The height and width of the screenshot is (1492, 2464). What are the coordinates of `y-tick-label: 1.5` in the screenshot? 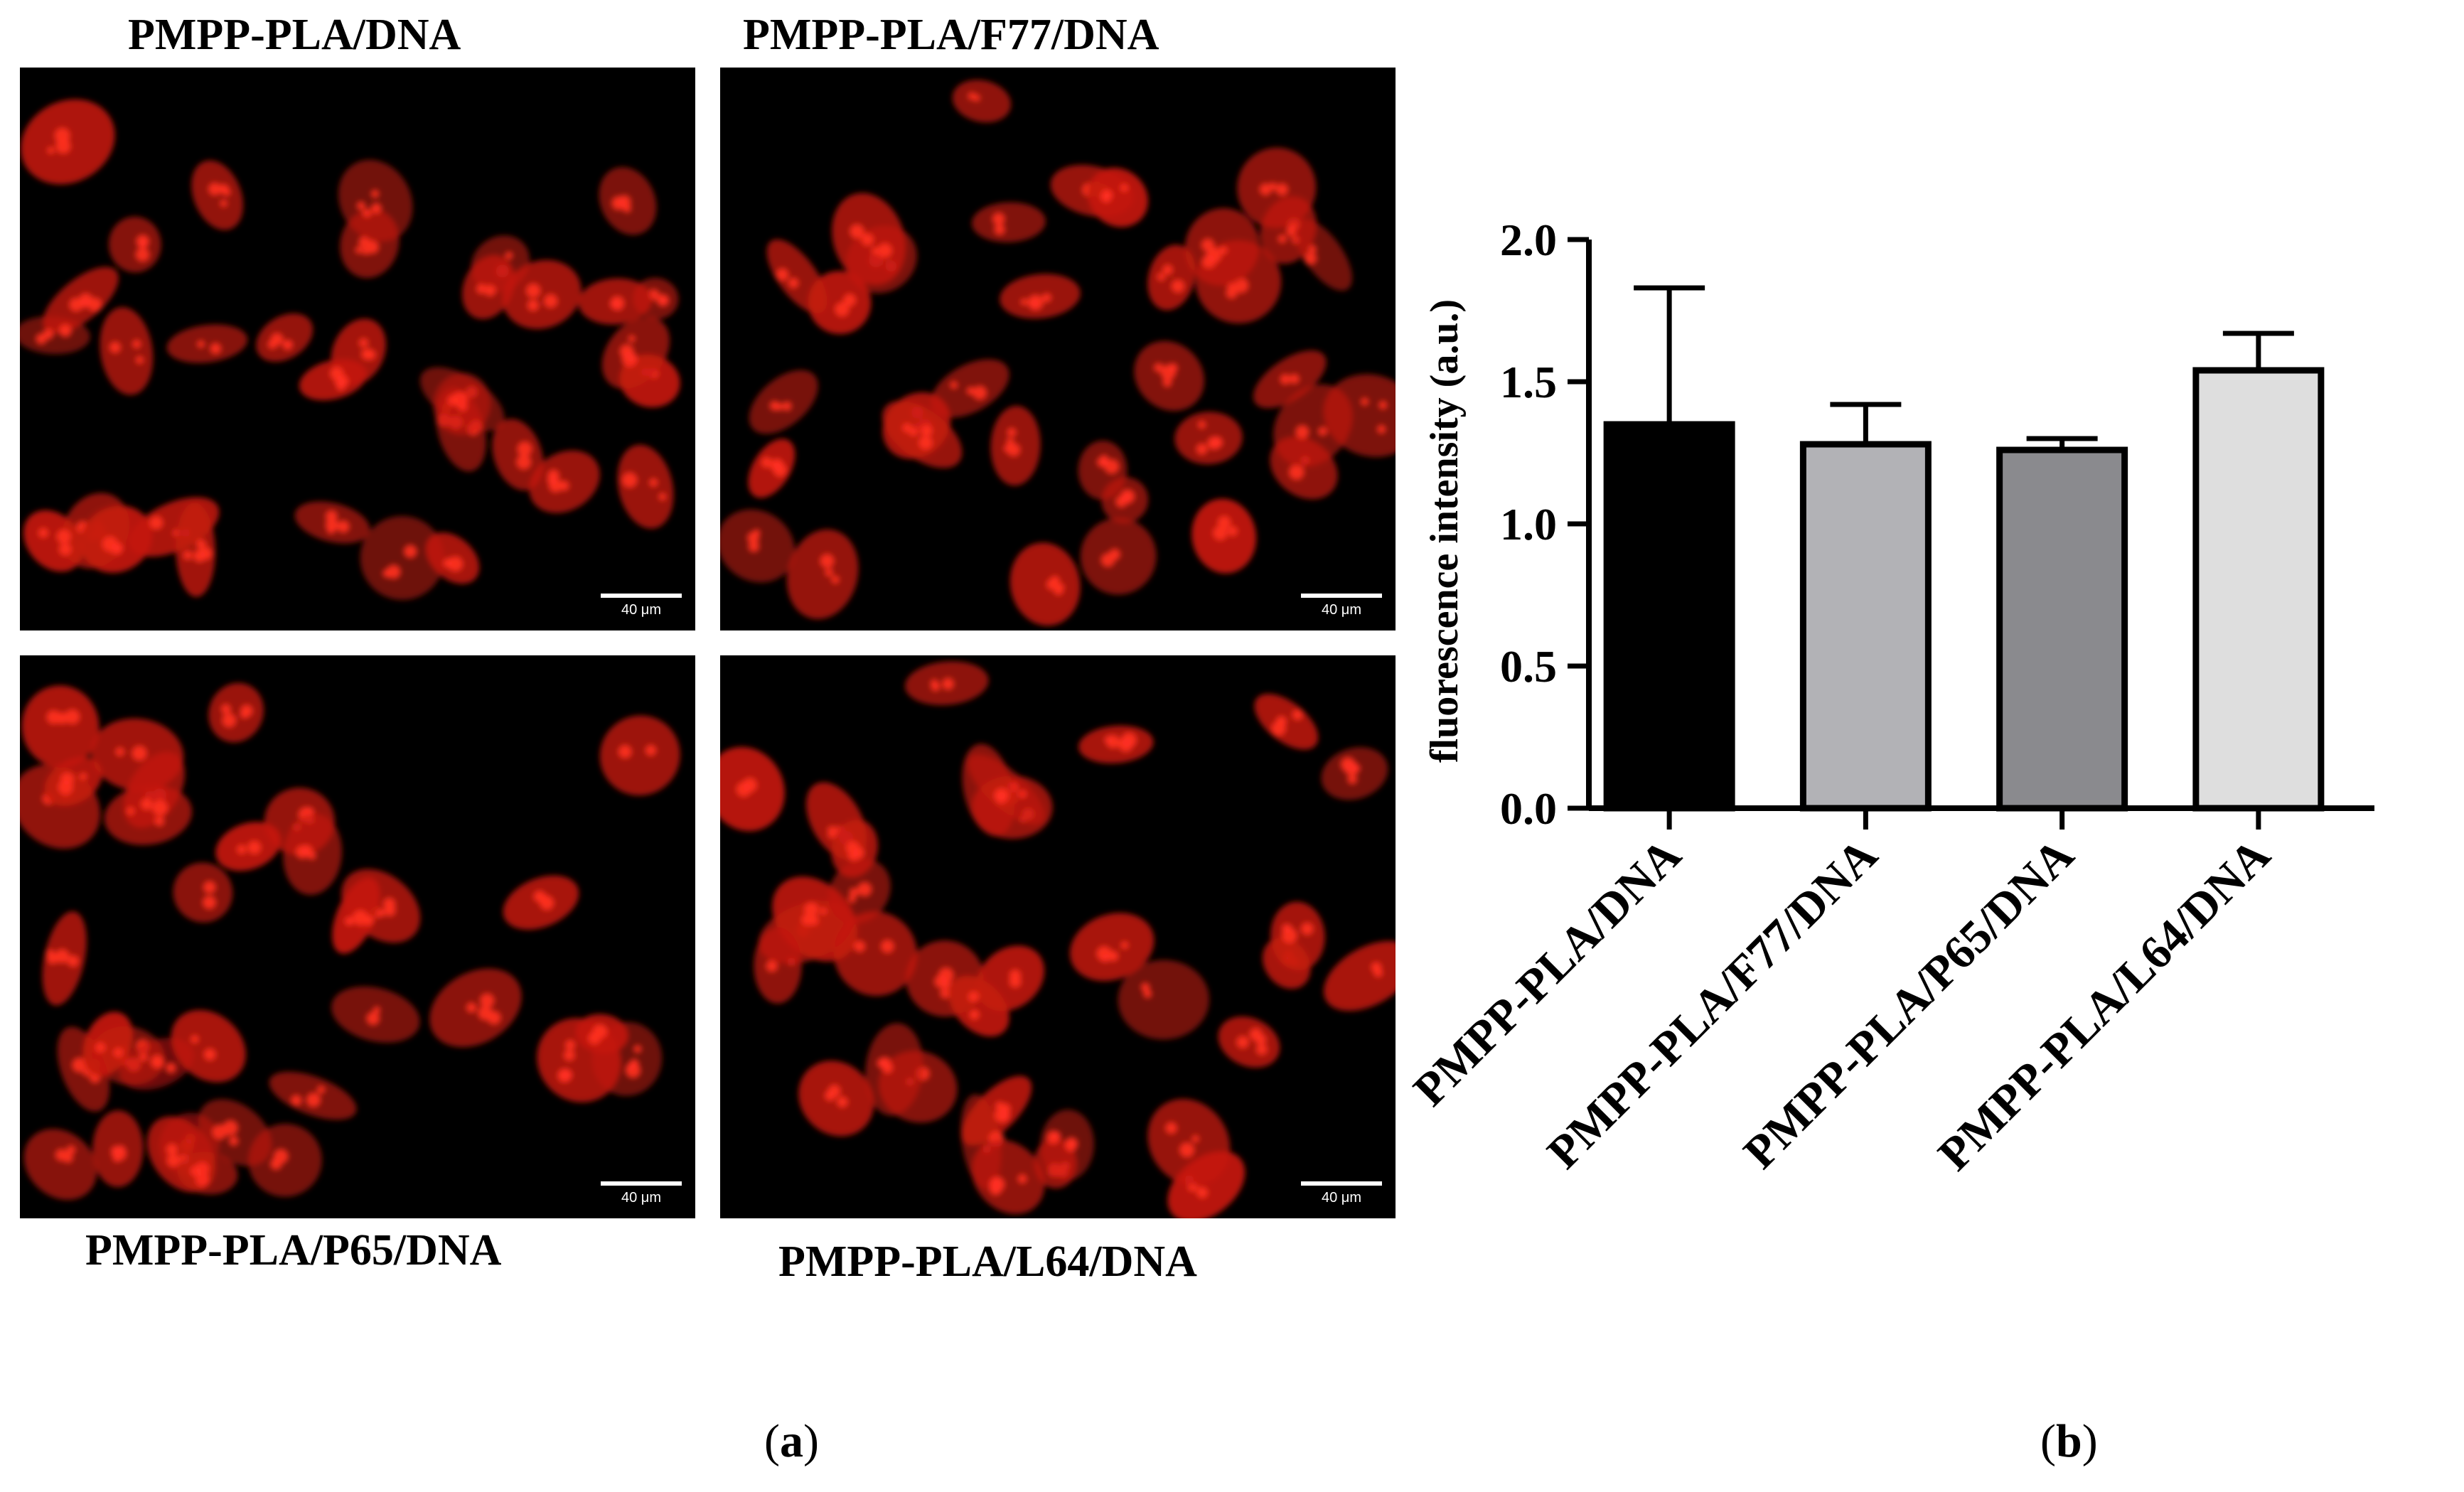 It's located at (1528, 382).